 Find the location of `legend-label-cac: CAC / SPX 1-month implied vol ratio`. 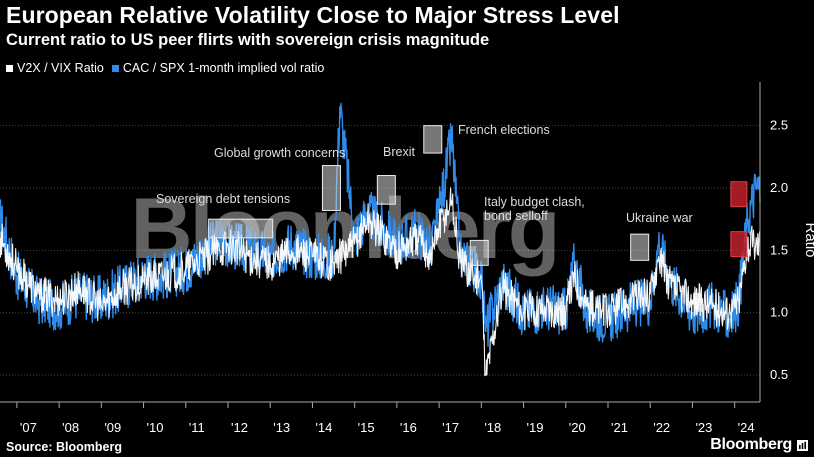

legend-label-cac: CAC / SPX 1-month implied vol ratio is located at coordinates (223, 68).